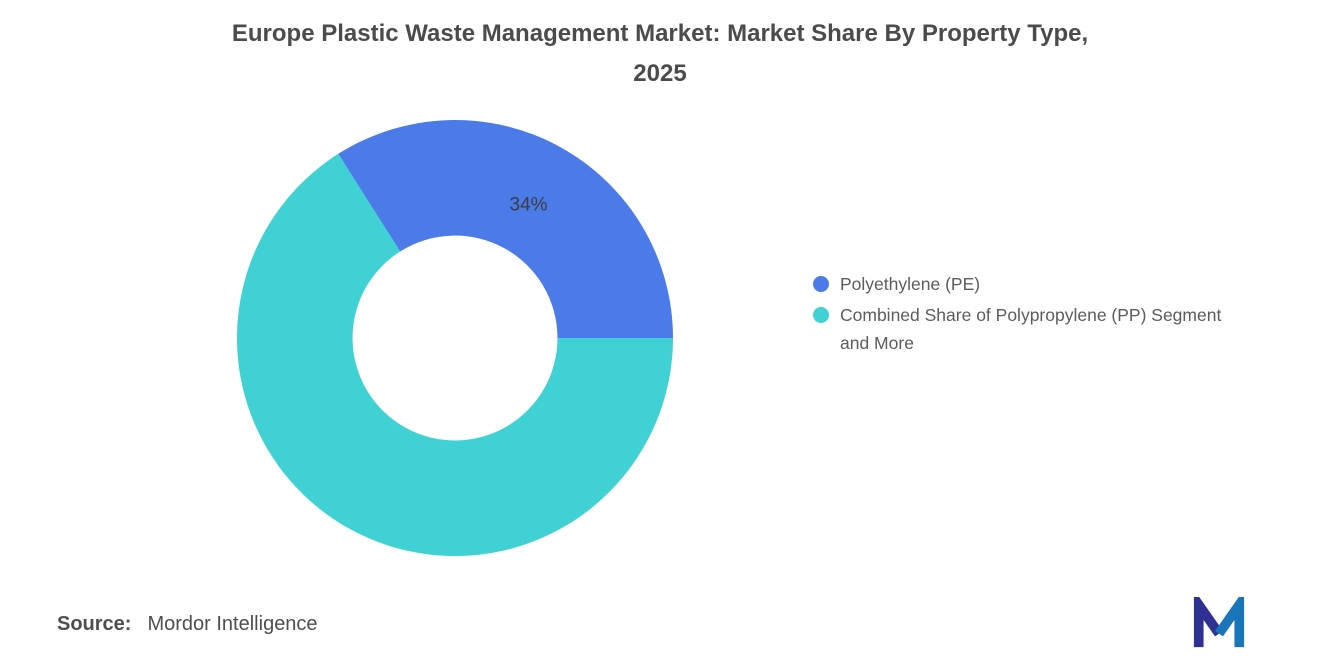 The width and height of the screenshot is (1320, 665). What do you see at coordinates (1230, 622) in the screenshot?
I see `logo-right-stroke` at bounding box center [1230, 622].